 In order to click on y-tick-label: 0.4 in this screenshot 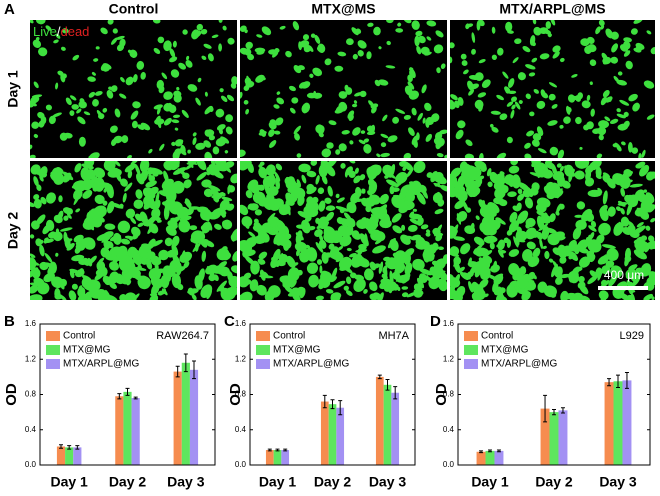, I will do `click(241, 429)`.